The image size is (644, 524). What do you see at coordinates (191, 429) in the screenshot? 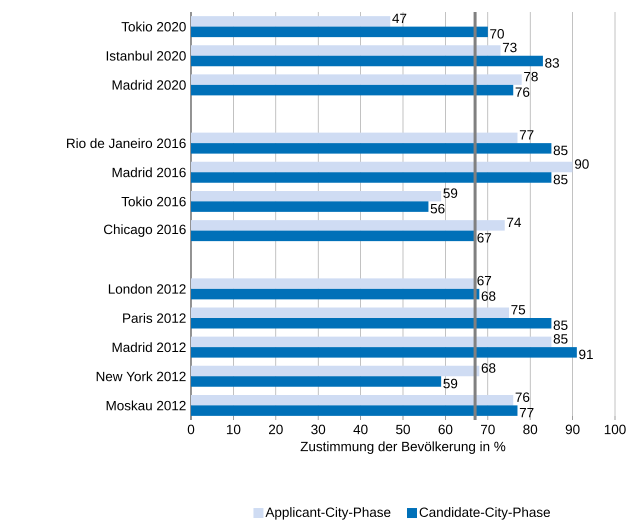
I see `x-tick-label: 0` at bounding box center [191, 429].